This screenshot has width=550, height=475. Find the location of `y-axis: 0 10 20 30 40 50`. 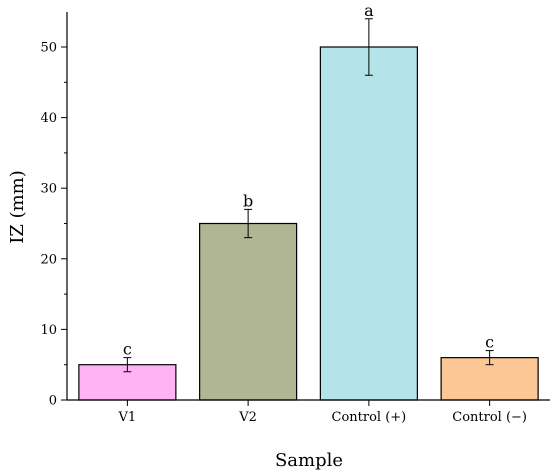

y-axis: 0 10 20 30 40 50 is located at coordinates (54, 210).